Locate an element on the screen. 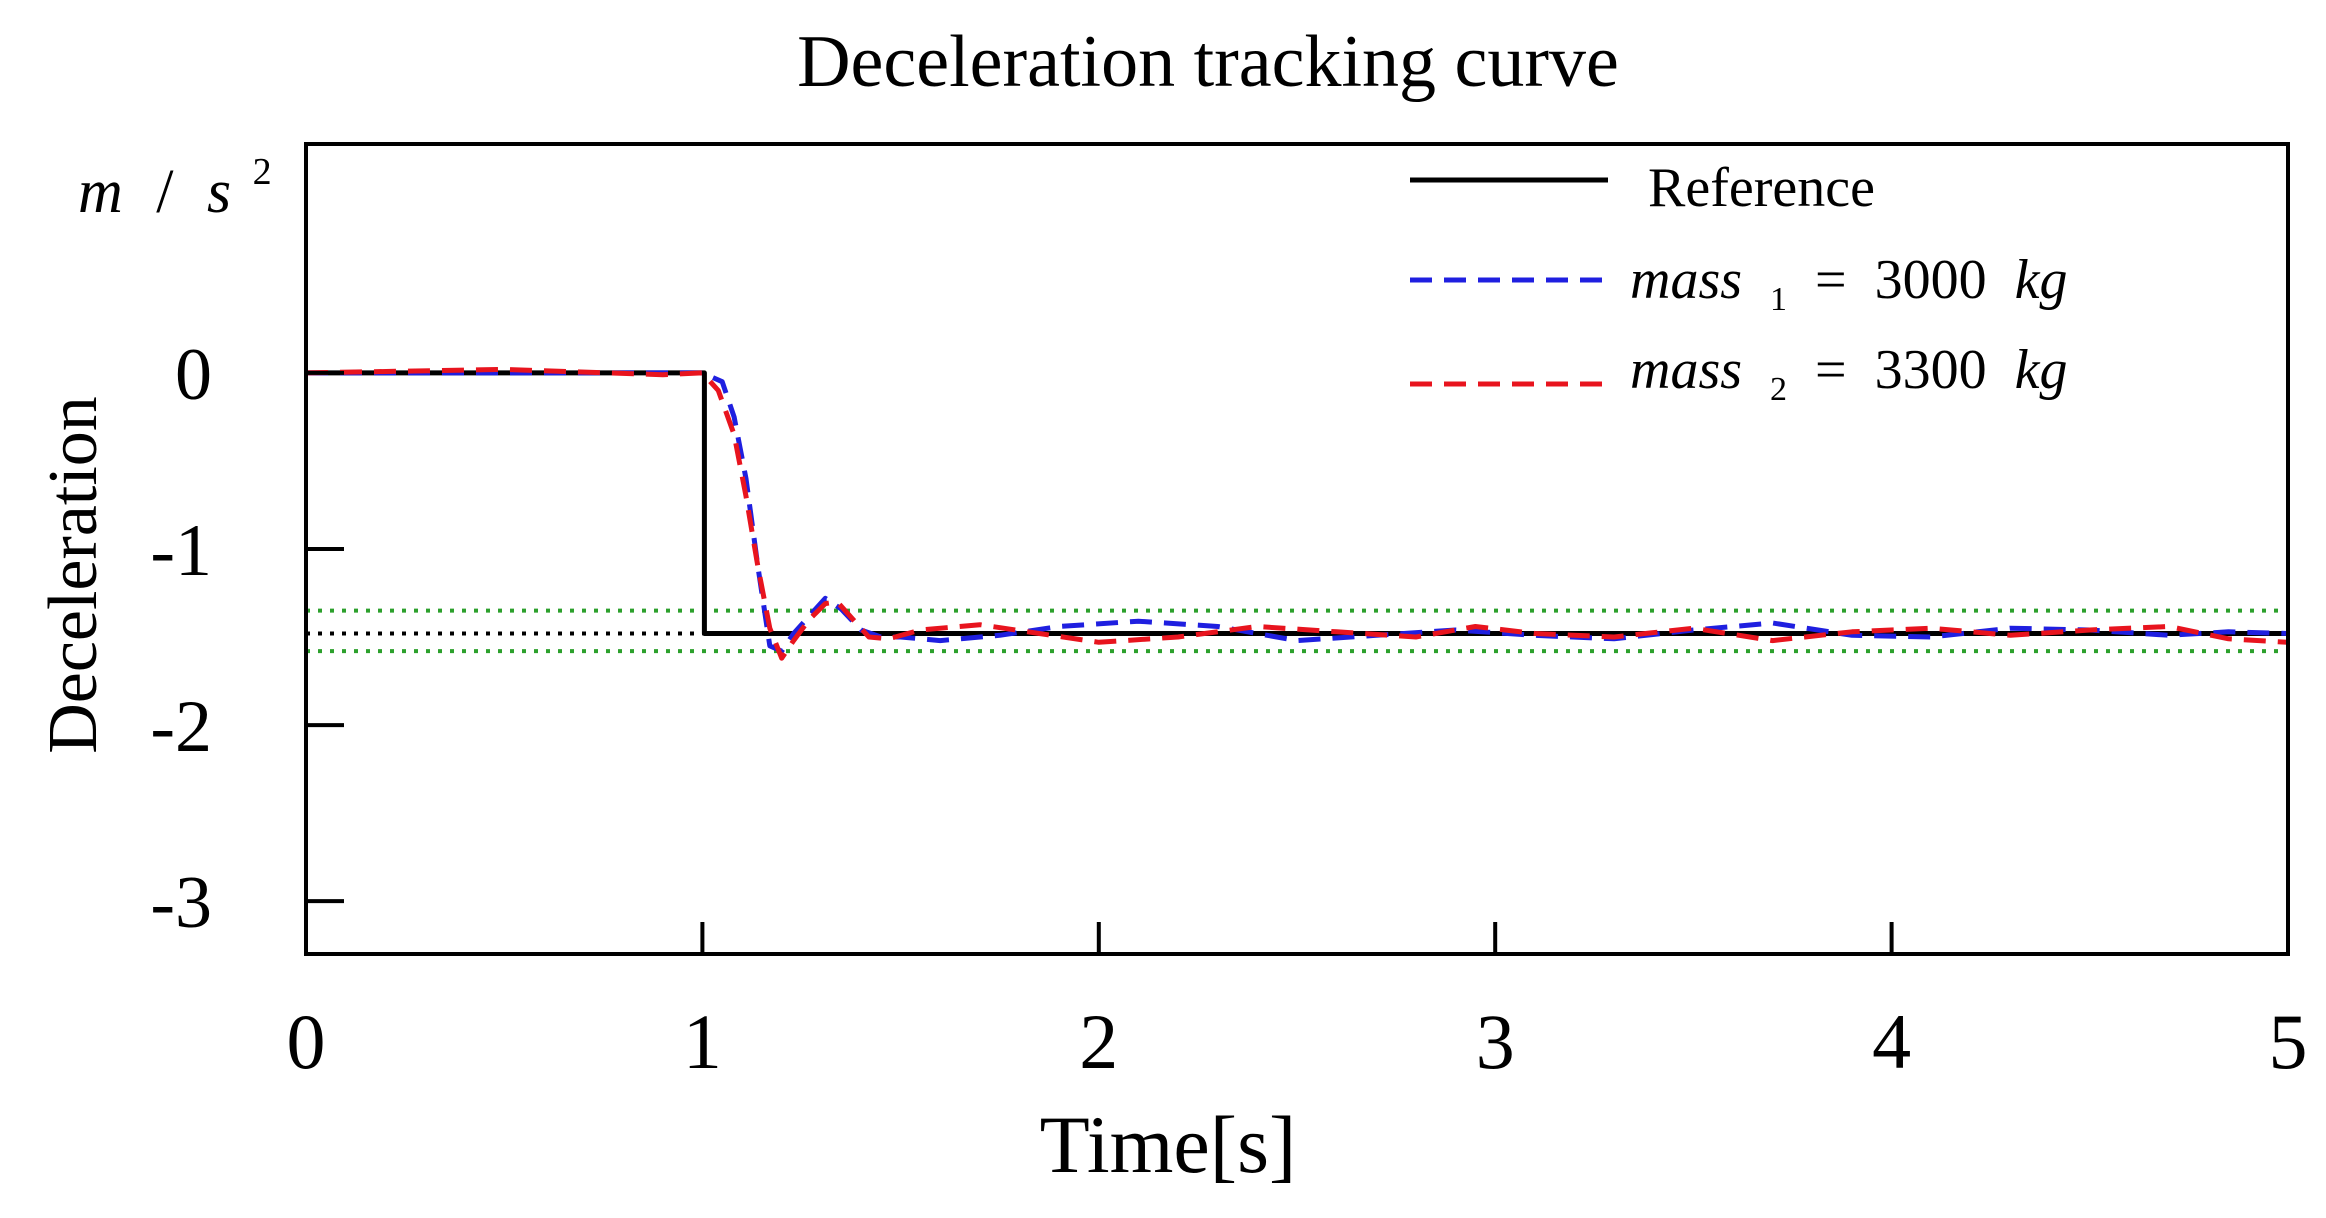 This screenshot has height=1218, width=2326. y-unit-base2: s is located at coordinates (219, 192).